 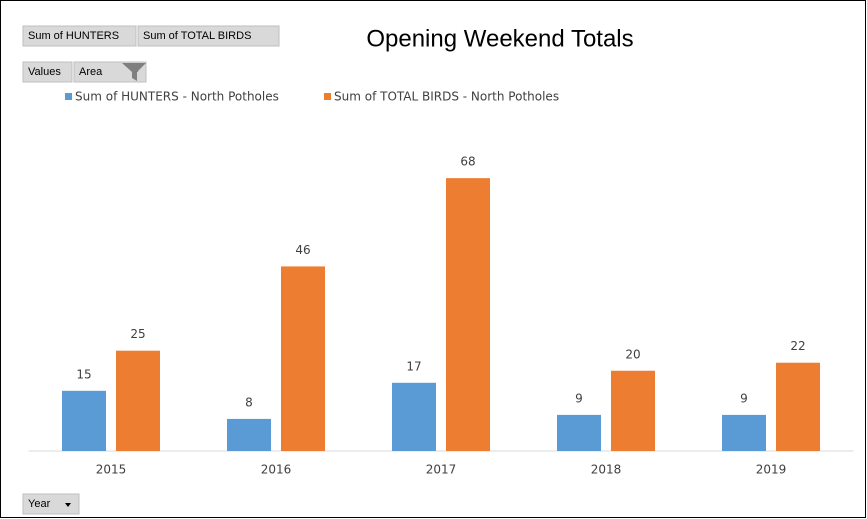 What do you see at coordinates (177, 97) in the screenshot?
I see `legend-label: Sum of HUNTERS - North Potholes` at bounding box center [177, 97].